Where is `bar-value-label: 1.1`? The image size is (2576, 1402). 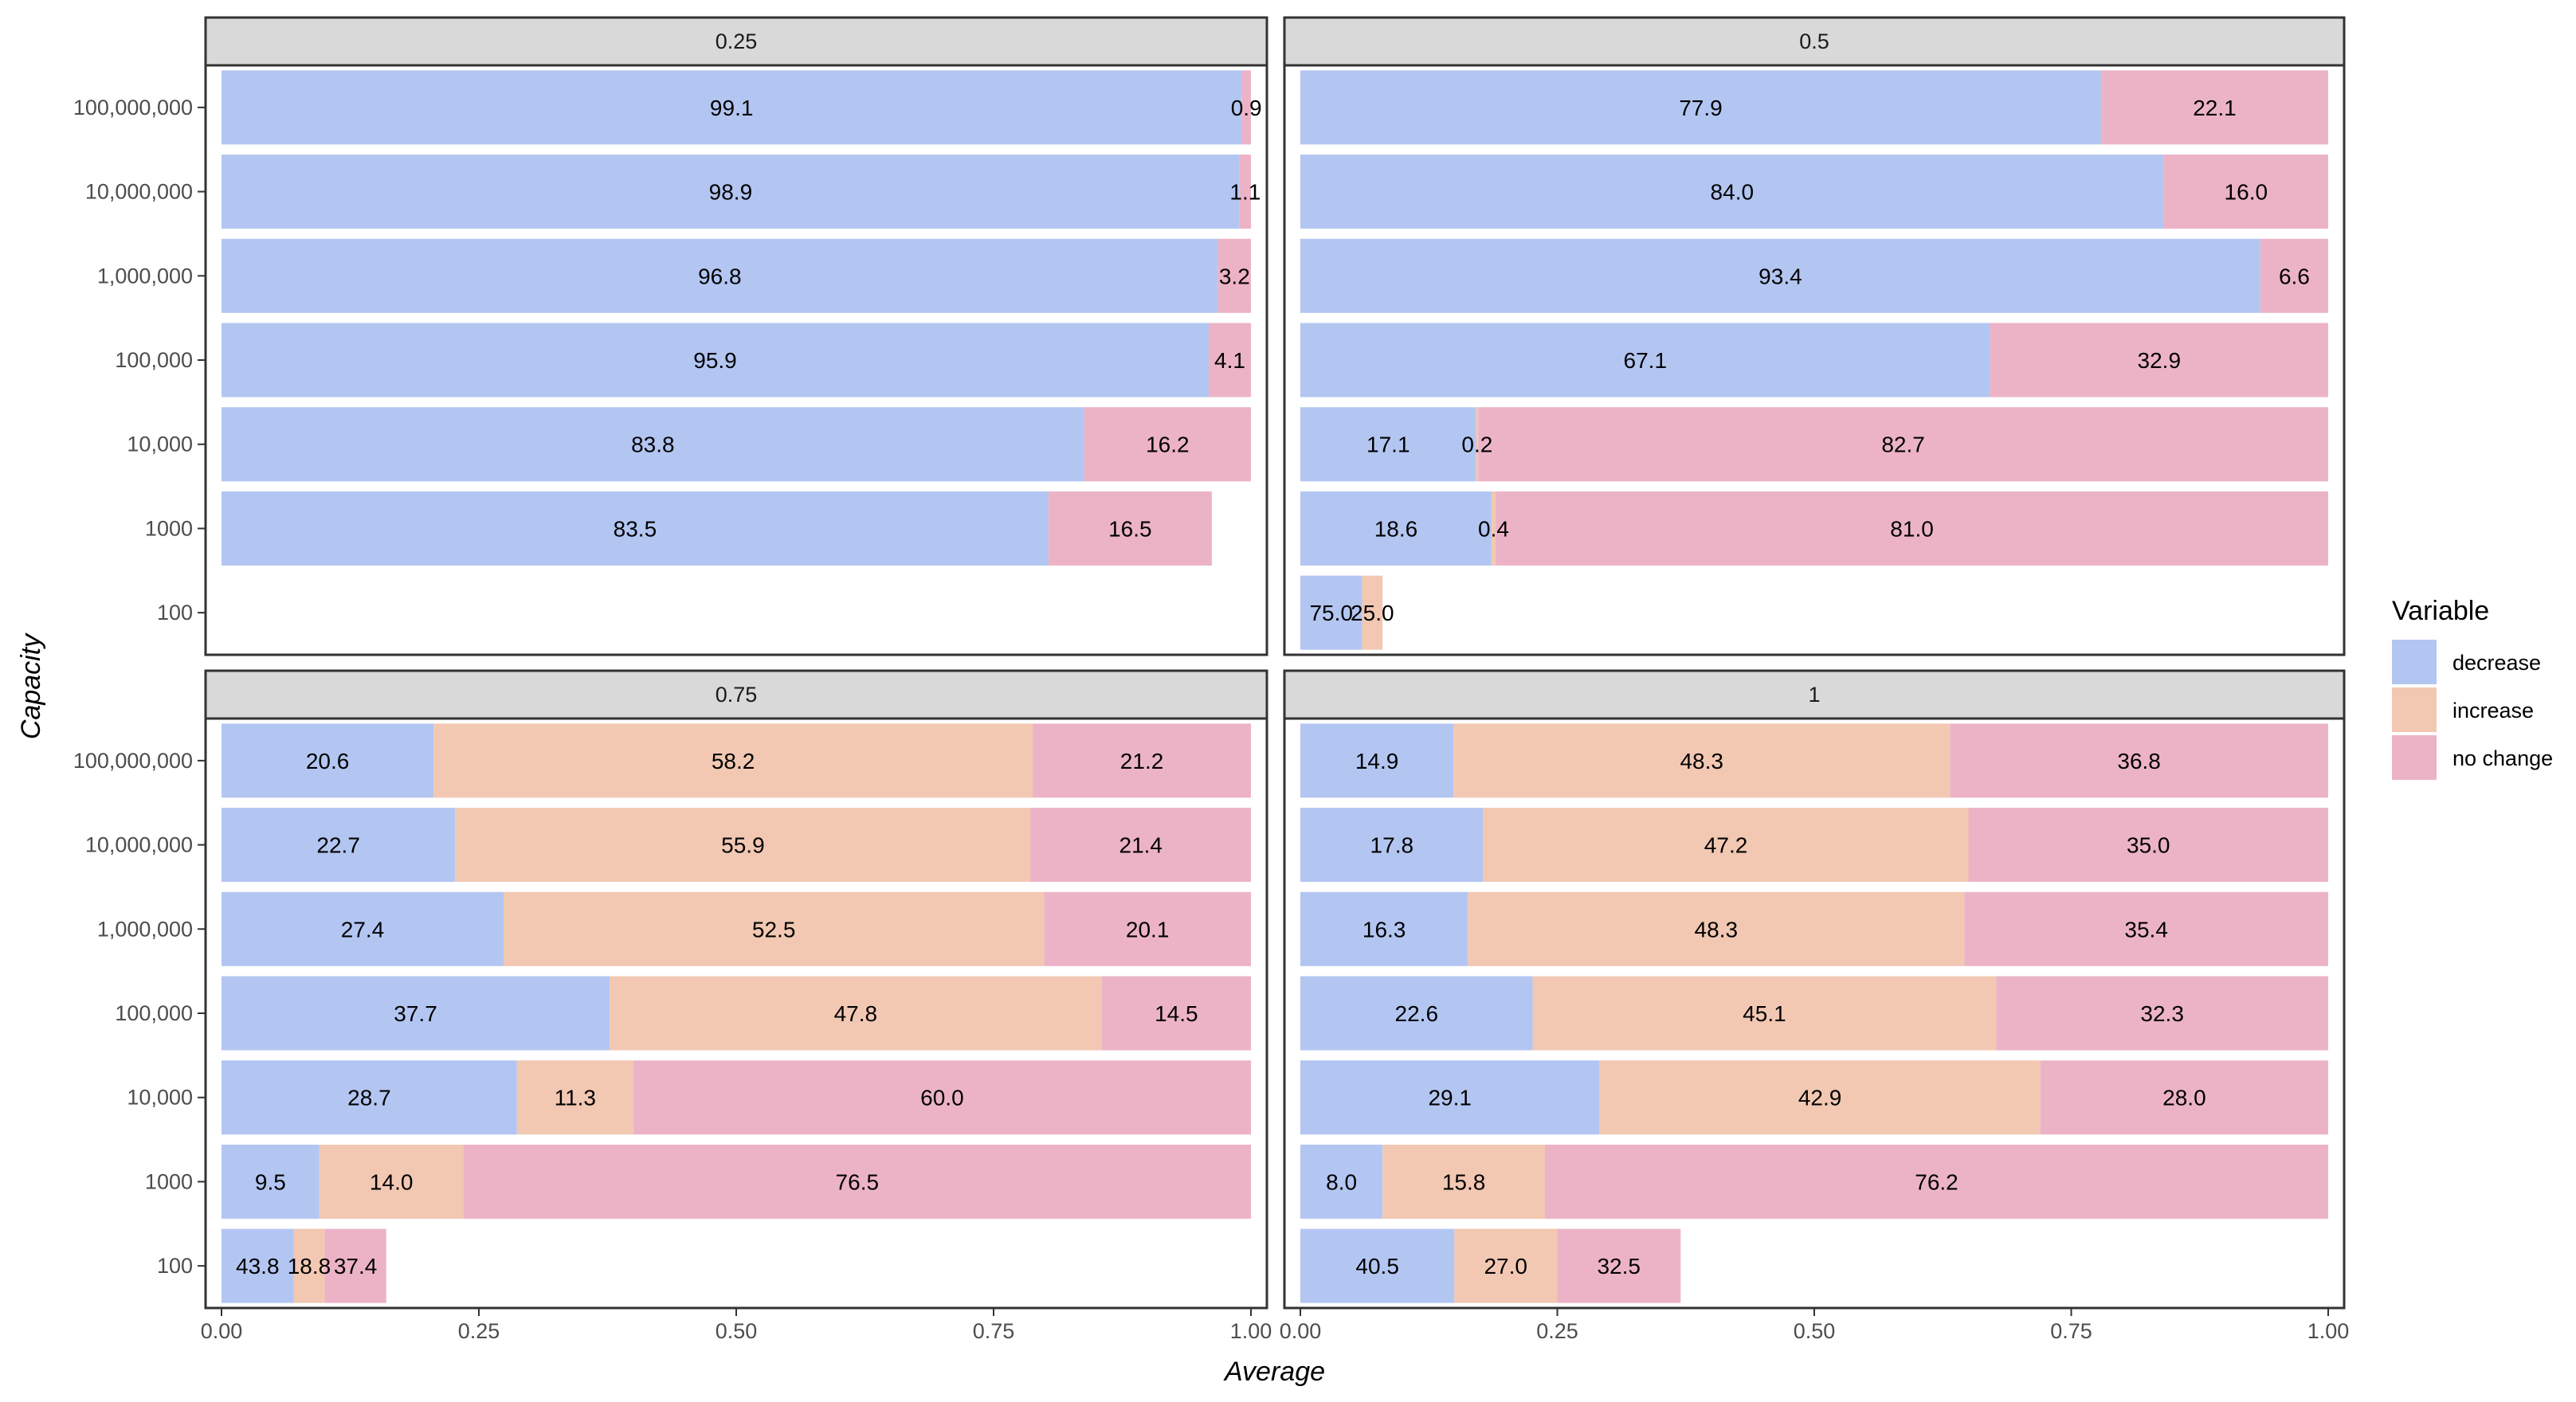 bar-value-label: 1.1 is located at coordinates (1245, 192).